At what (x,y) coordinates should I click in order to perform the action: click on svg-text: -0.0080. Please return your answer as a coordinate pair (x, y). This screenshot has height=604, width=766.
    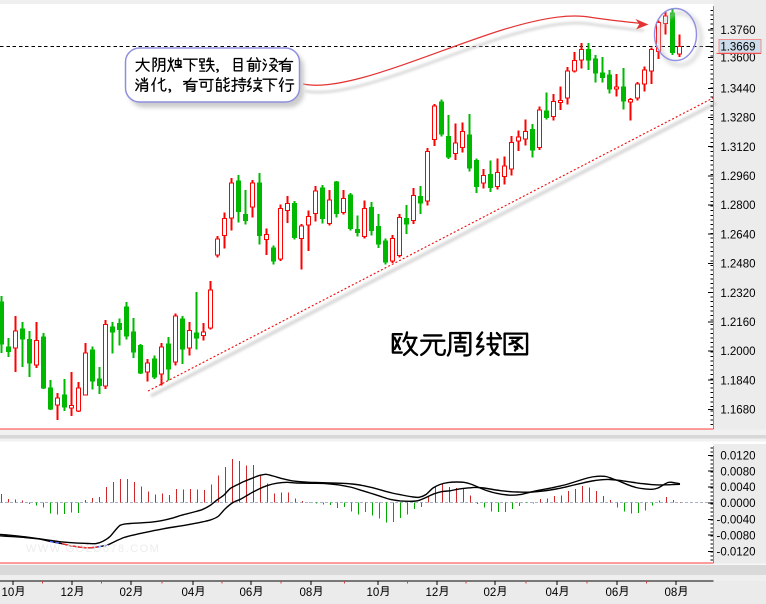
    Looking at the image, I should click on (735, 536).